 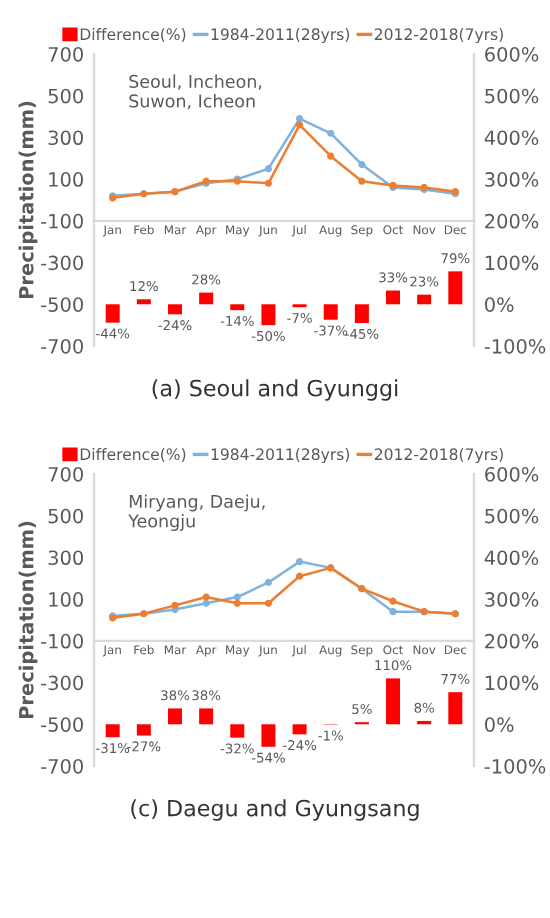 What do you see at coordinates (196, 512) in the screenshot?
I see `annotation: Miryang, Daeju, Yeongju` at bounding box center [196, 512].